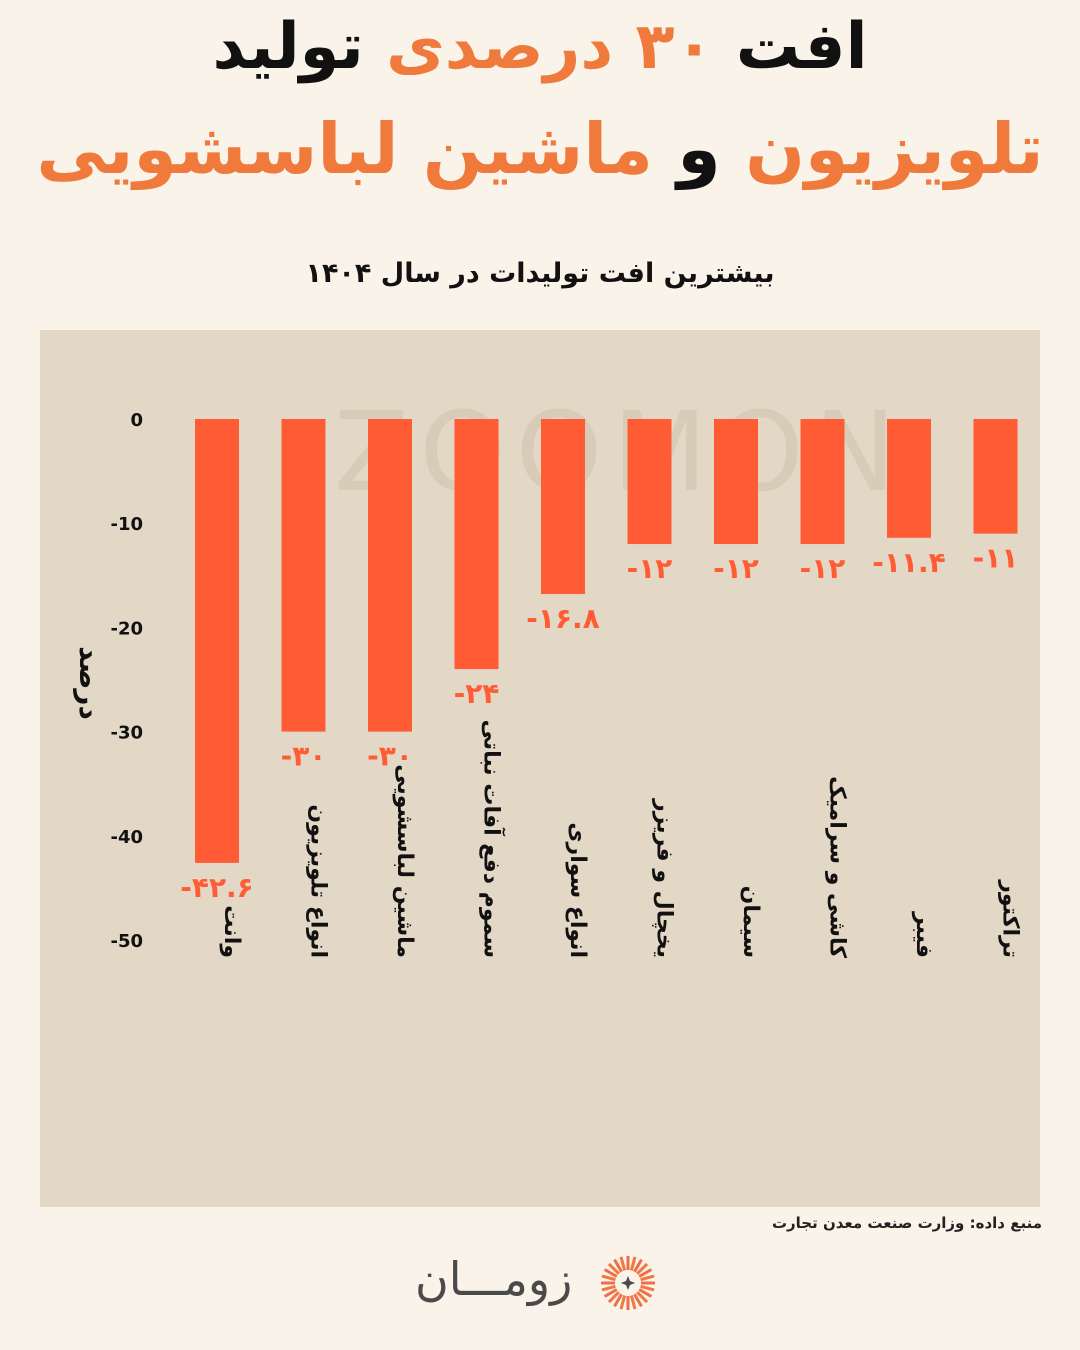 The height and width of the screenshot is (1350, 1080). What do you see at coordinates (231, 931) in the screenshot?
I see `x-tick-label: وانت` at bounding box center [231, 931].